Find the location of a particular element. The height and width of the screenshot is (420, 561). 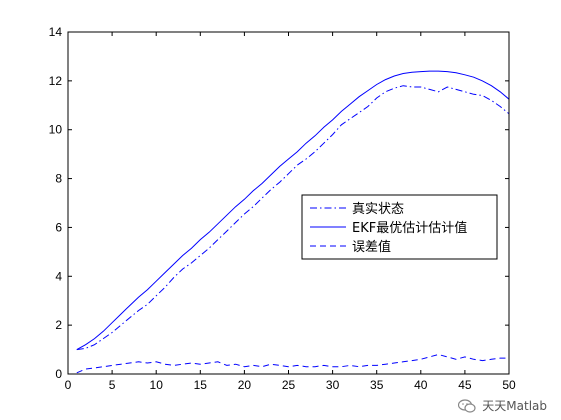

legend-label-1: 真实状态 is located at coordinates (378, 209).